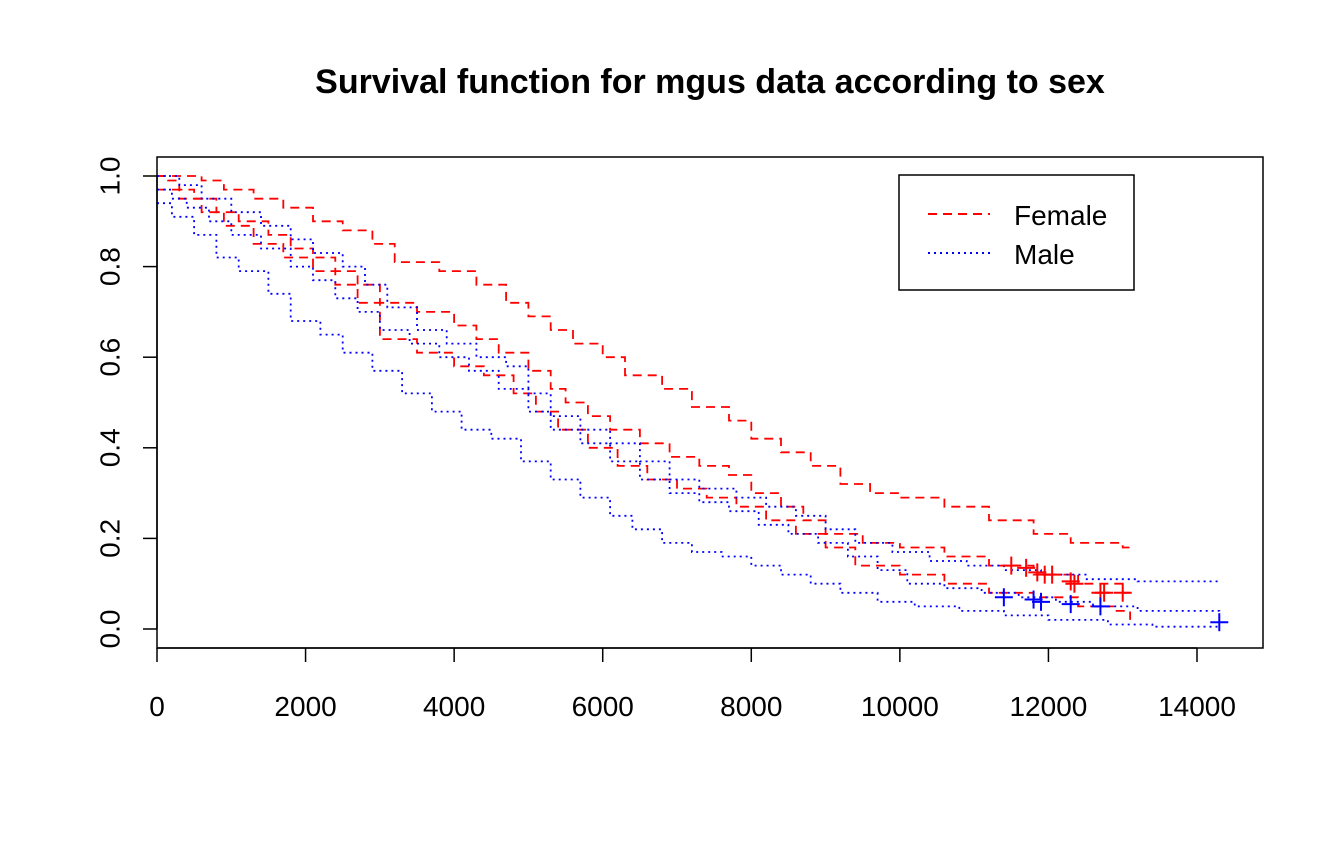 The height and width of the screenshot is (844, 1344). I want to click on x-tick-label: 12000, so click(1048, 706).